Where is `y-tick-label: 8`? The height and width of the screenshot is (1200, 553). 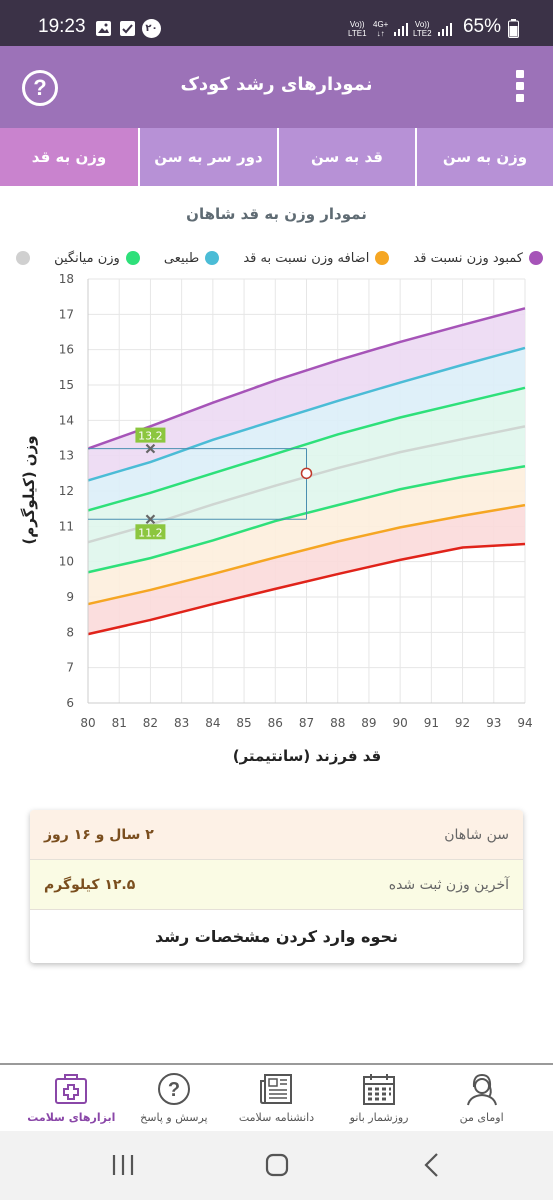
y-tick-label: 8 is located at coordinates (70, 632).